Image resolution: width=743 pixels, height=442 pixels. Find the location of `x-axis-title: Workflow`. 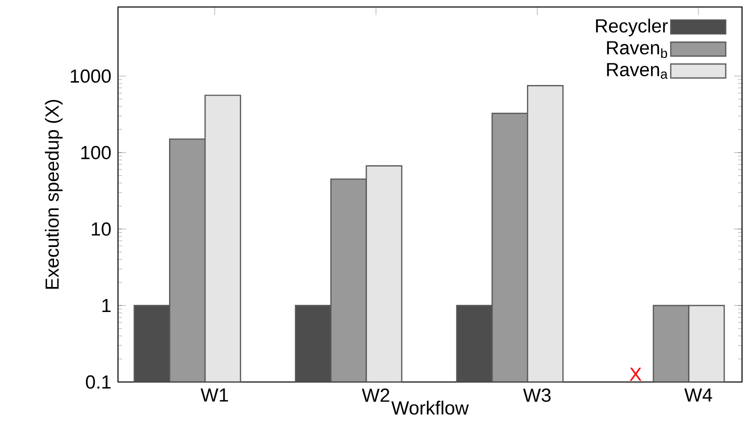

x-axis-title: Workflow is located at coordinates (430, 407).